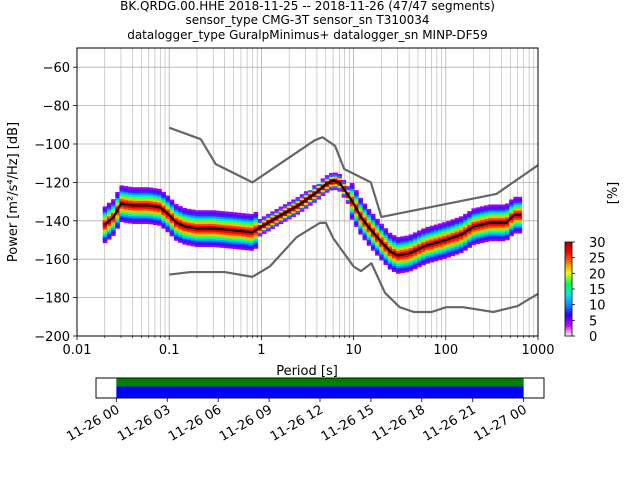 Image resolution: width=640 pixels, height=480 pixels. Describe the element at coordinates (307, 371) in the screenshot. I see `x-axis-label: Period [s]` at that location.